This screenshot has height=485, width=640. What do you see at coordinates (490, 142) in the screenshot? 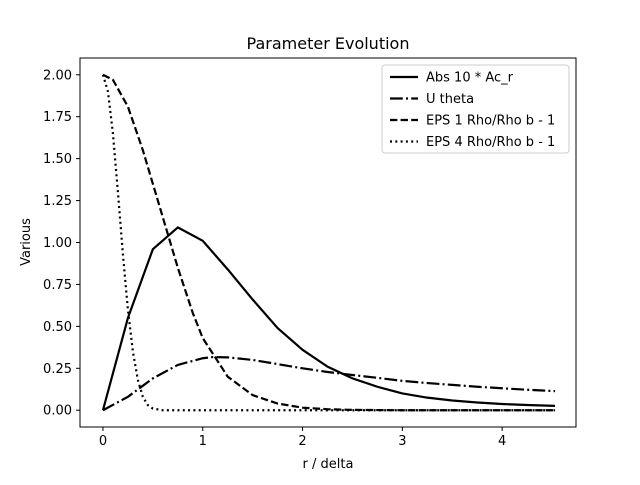
I see `legend-label-4: EPS 4 Rho/Rho b - 1` at bounding box center [490, 142].